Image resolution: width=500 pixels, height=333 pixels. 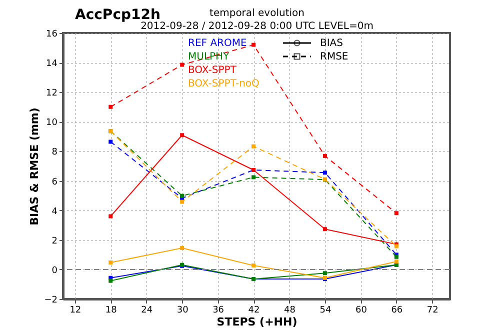 I want to click on text: BOX-SPPT, so click(x=213, y=70).